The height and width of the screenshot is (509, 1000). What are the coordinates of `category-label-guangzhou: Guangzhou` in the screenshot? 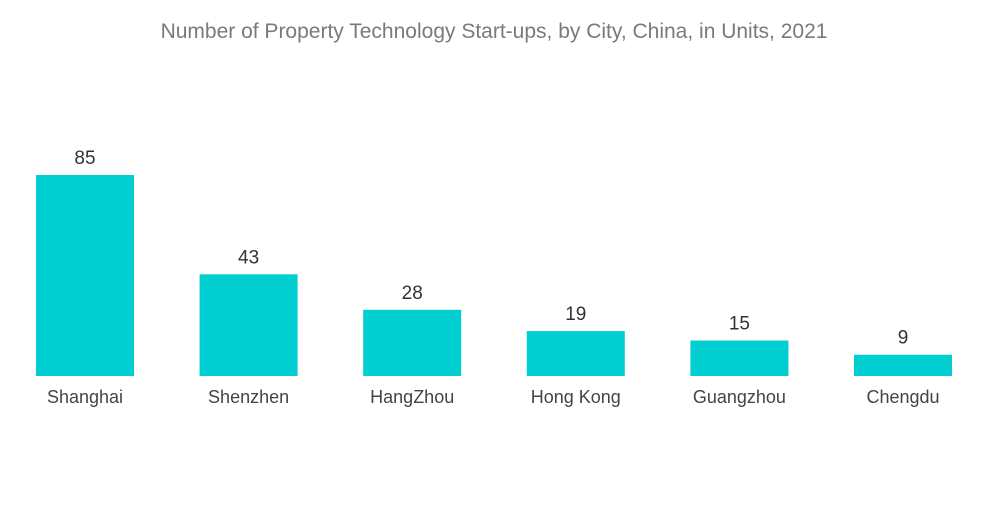 It's located at (739, 397).